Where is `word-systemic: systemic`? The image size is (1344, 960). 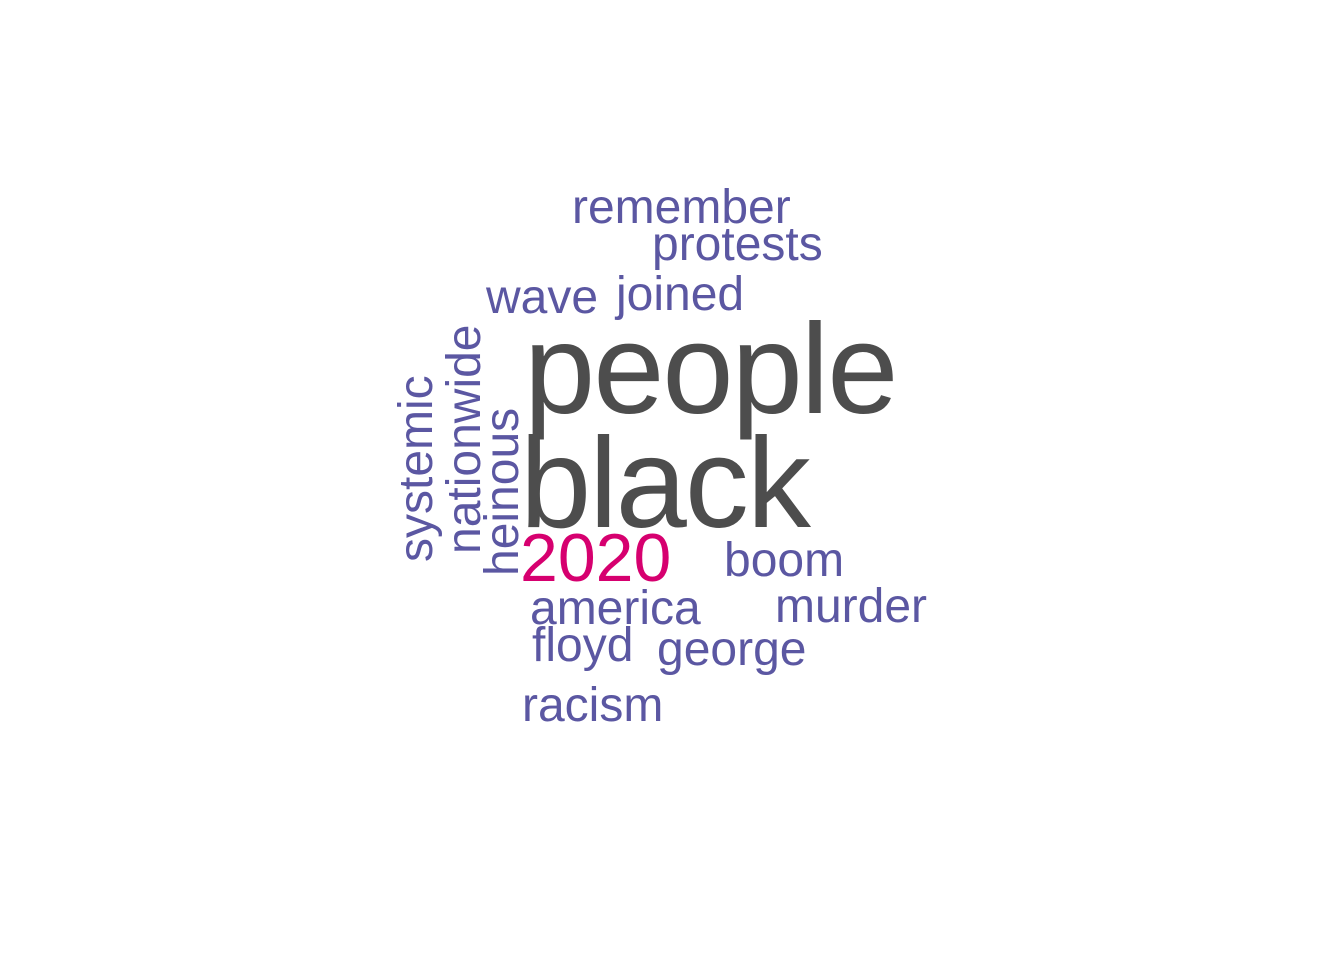 word-systemic: systemic is located at coordinates (416, 468).